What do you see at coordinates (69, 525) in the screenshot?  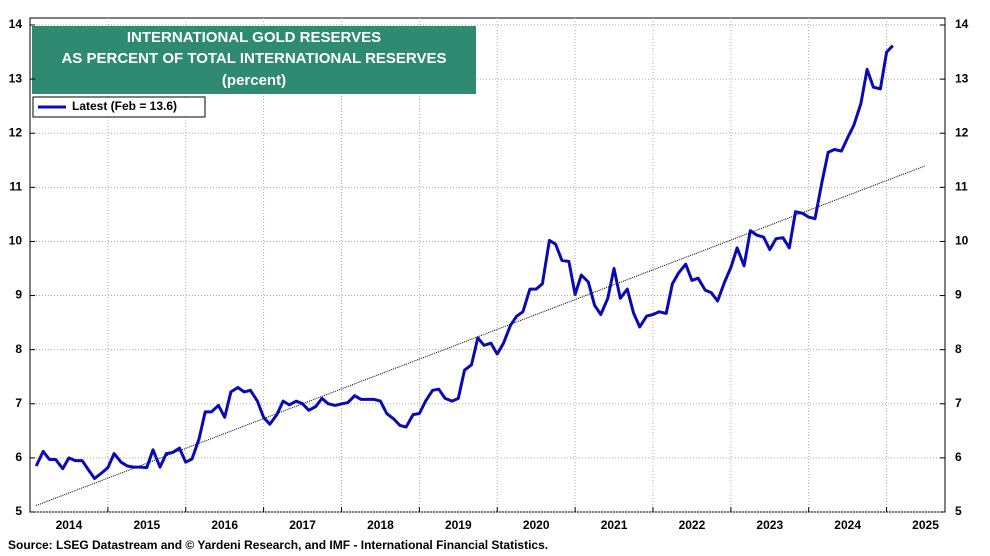 I see `x-tick-label: 2014` at bounding box center [69, 525].